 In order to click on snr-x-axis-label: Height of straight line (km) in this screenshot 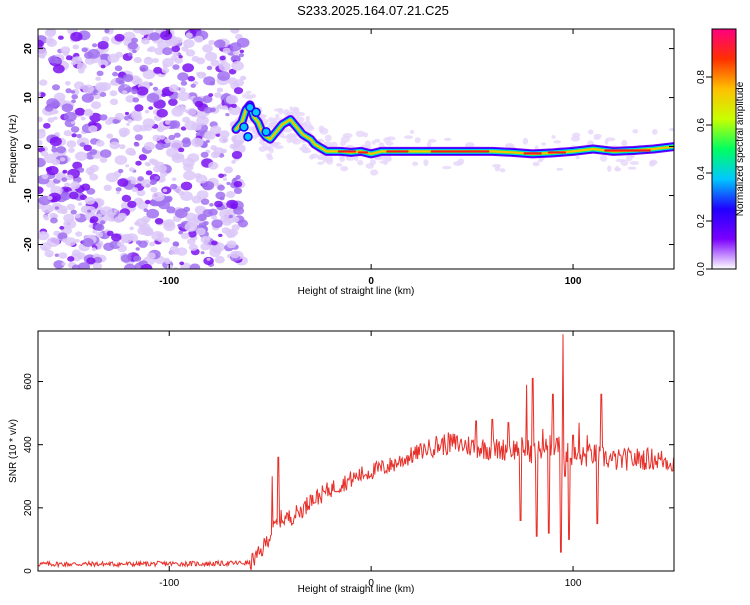, I will do `click(356, 589)`.